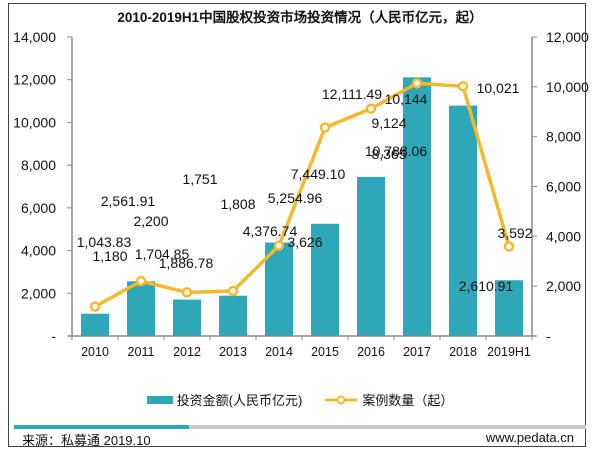 The height and width of the screenshot is (450, 600). What do you see at coordinates (237, 204) in the screenshot?
I see `line-value-label: 1,808` at bounding box center [237, 204].